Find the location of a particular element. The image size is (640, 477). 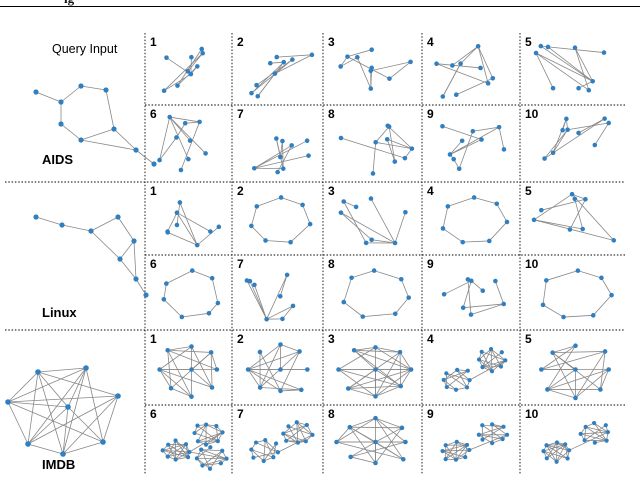

rank-label: 1 is located at coordinates (153, 191).